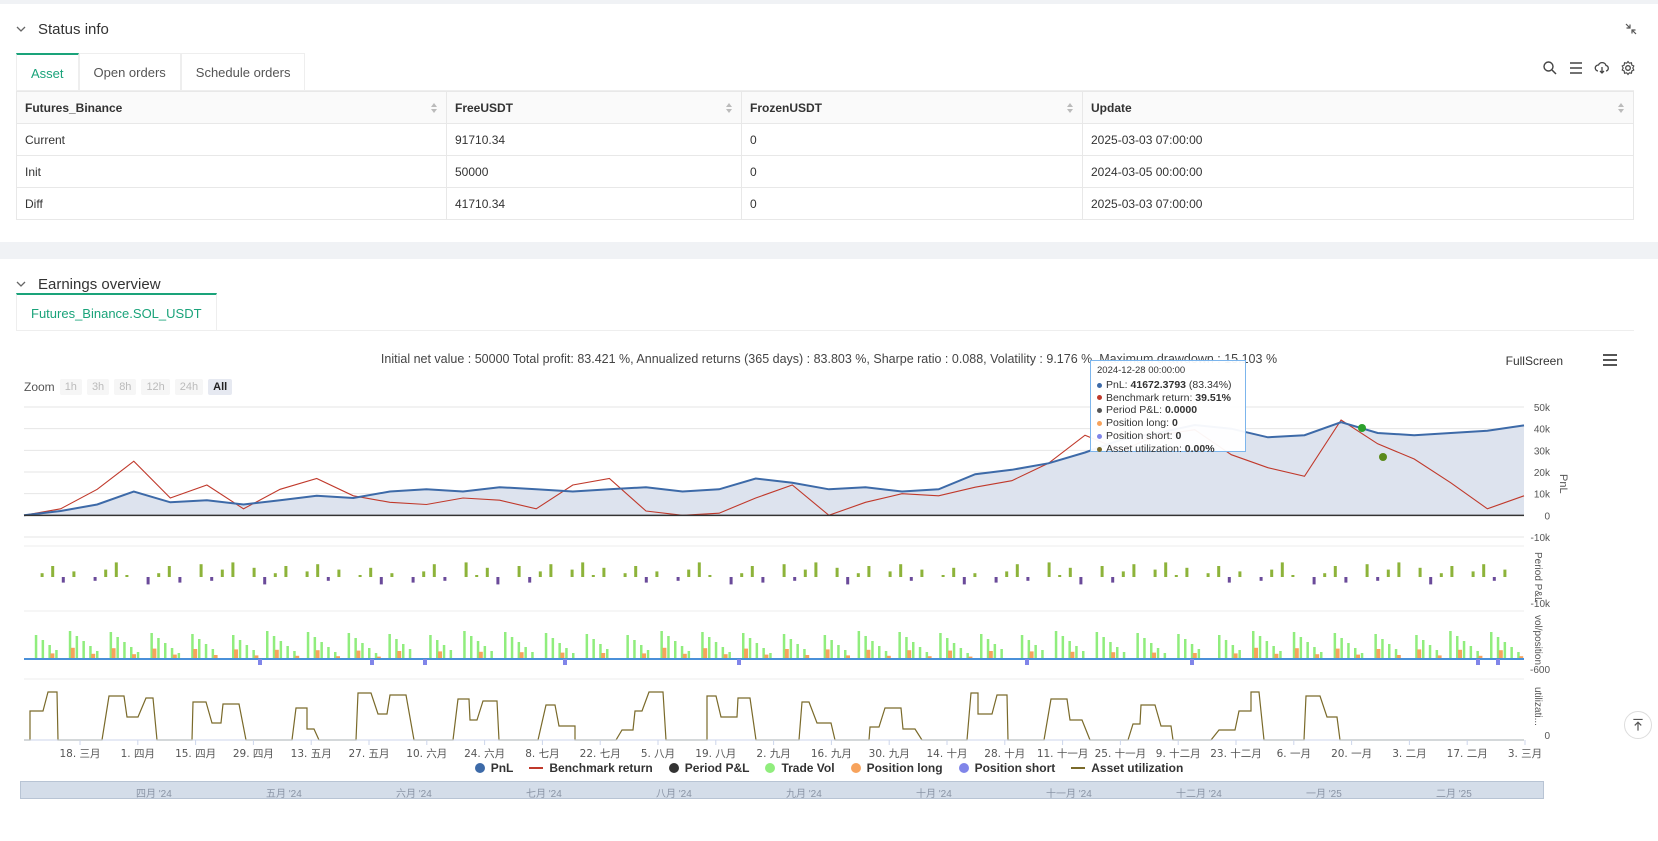 The height and width of the screenshot is (841, 1658). Describe the element at coordinates (1638, 725) in the screenshot. I see `scroll-to-top-button` at that location.